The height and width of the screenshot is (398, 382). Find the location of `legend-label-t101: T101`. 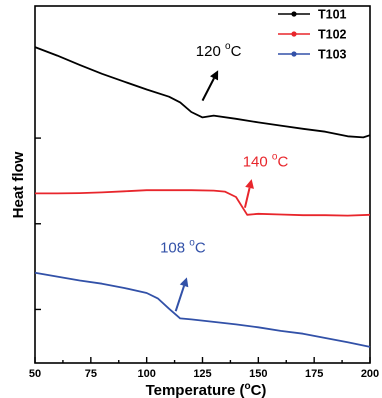

legend-label-t101: T101 is located at coordinates (332, 15).